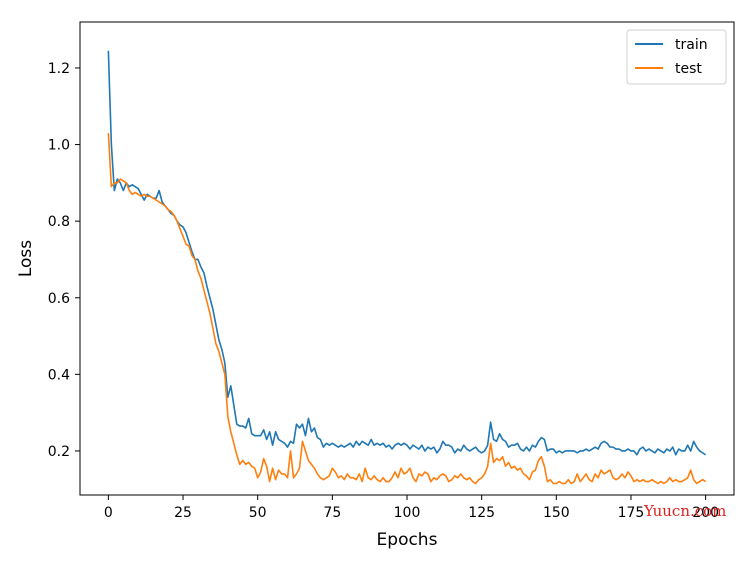 The width and height of the screenshot is (754, 566). What do you see at coordinates (684, 511) in the screenshot?
I see `watermark-text: Yuucn.com` at bounding box center [684, 511].